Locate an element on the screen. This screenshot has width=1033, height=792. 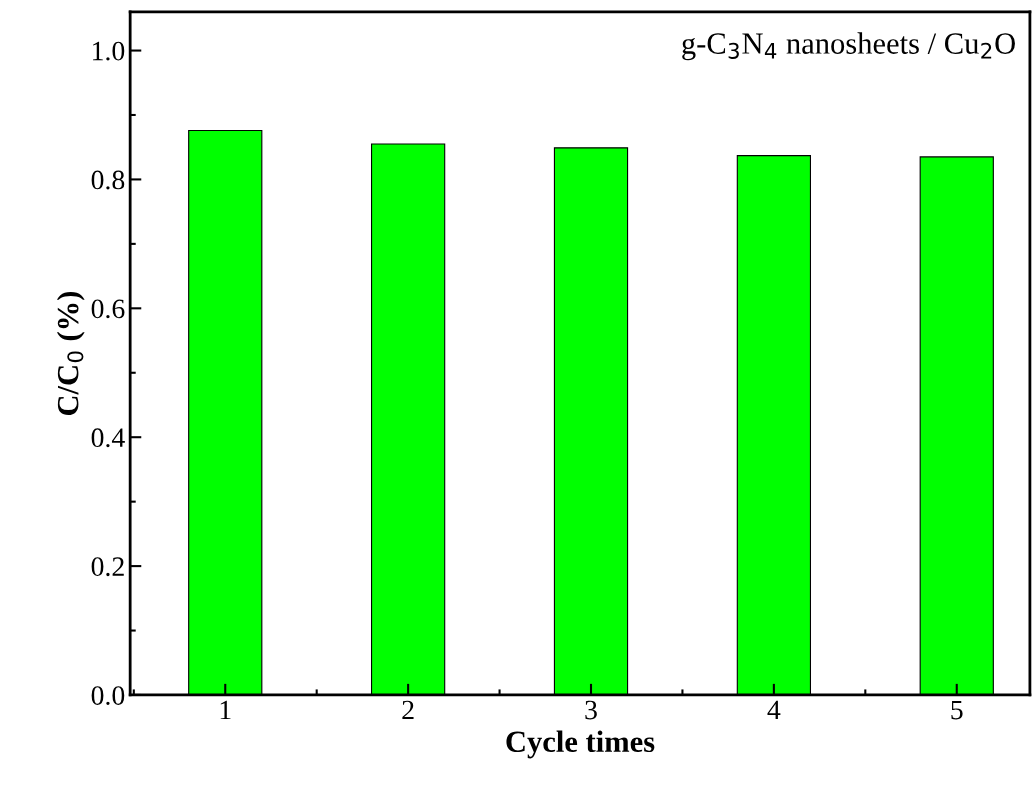
y-tick-label: 1.0 is located at coordinates (109, 51).